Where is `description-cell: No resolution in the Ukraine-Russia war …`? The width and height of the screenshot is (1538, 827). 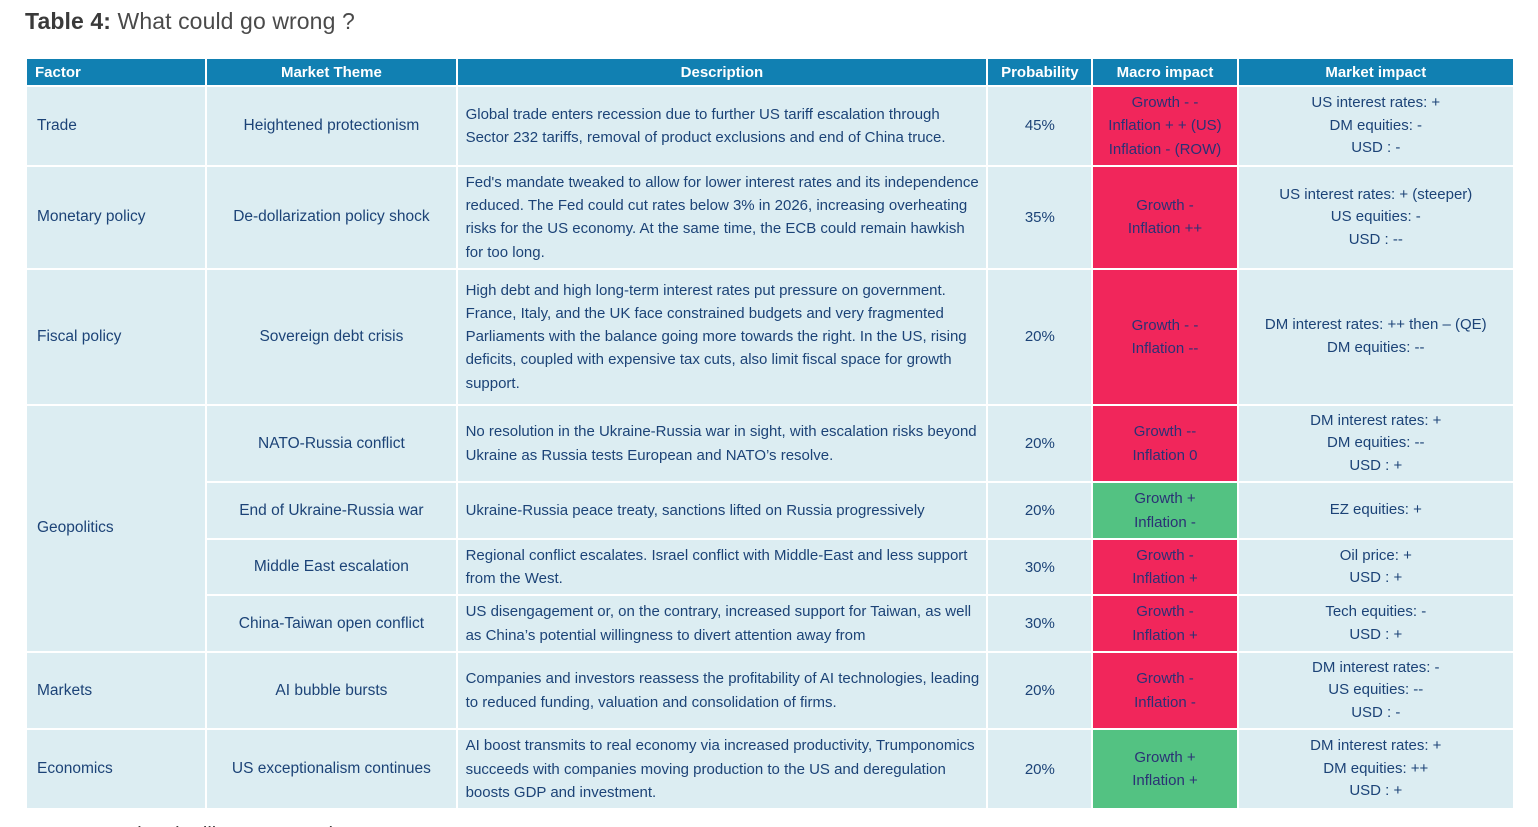 description-cell: No resolution in the Ukraine-Russia war … is located at coordinates (722, 443).